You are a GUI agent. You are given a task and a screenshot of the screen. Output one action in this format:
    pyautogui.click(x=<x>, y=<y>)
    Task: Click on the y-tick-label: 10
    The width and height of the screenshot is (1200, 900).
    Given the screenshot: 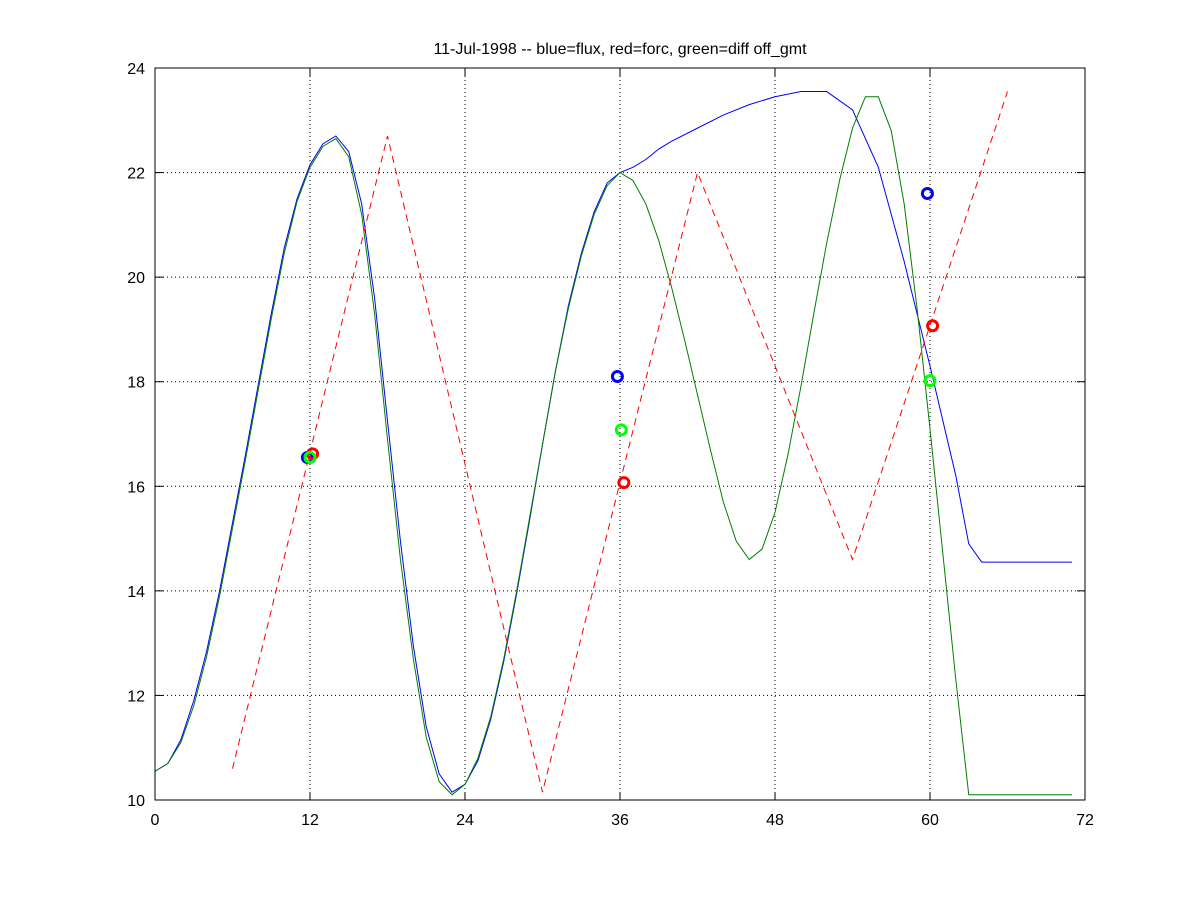 What is the action you would take?
    pyautogui.click(x=136, y=801)
    